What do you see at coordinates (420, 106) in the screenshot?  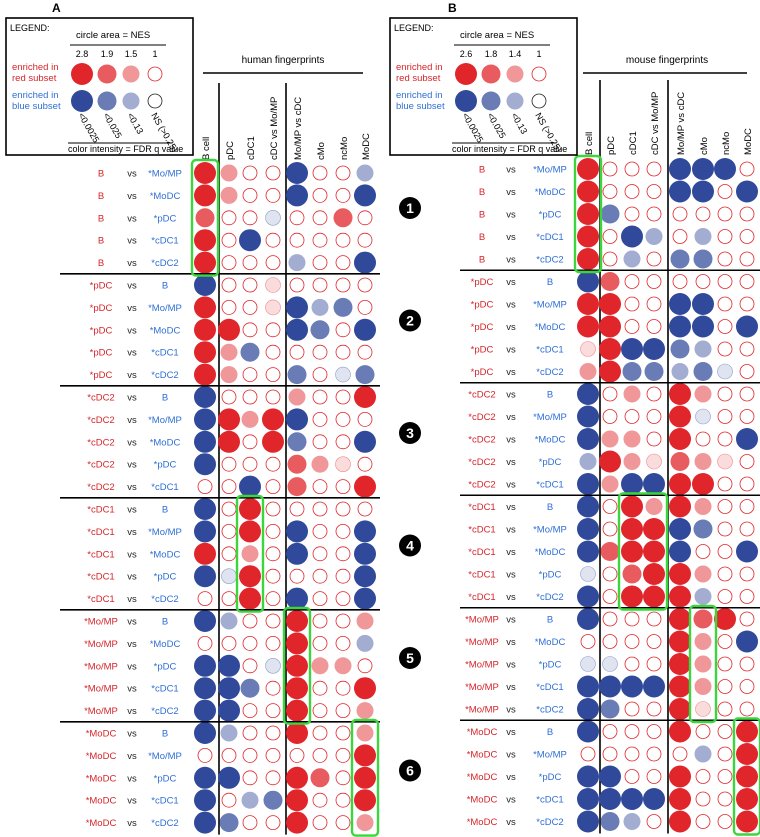 I see `legend-line: blue subset` at bounding box center [420, 106].